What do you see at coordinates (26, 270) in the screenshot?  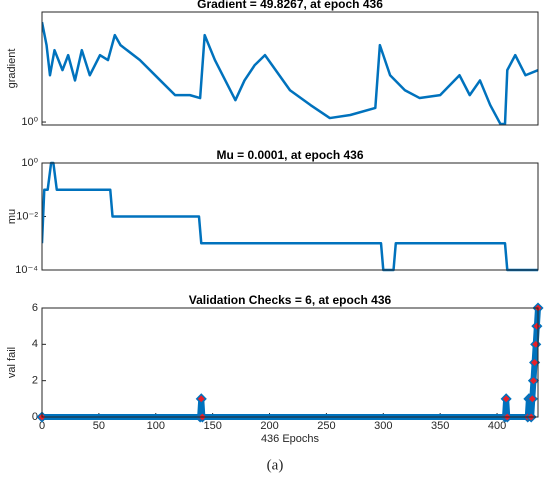 I see `y-tick-label: 10⁻⁴` at bounding box center [26, 270].